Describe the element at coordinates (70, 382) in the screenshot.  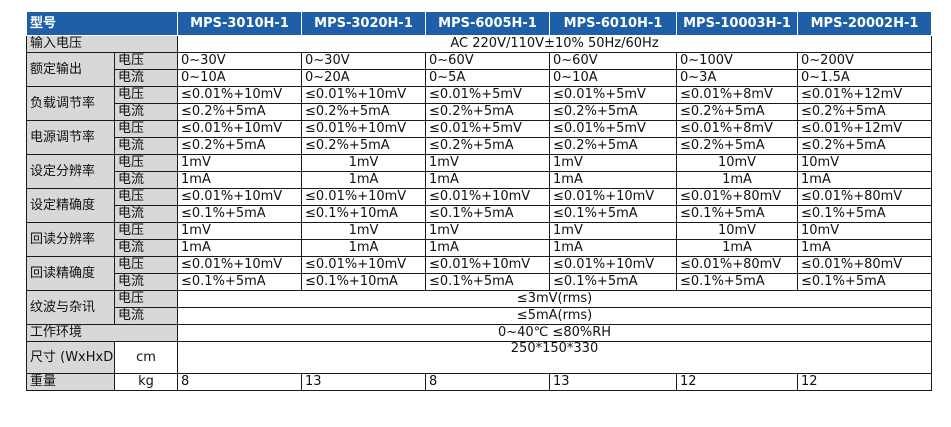
I see `row-label: 重量` at that location.